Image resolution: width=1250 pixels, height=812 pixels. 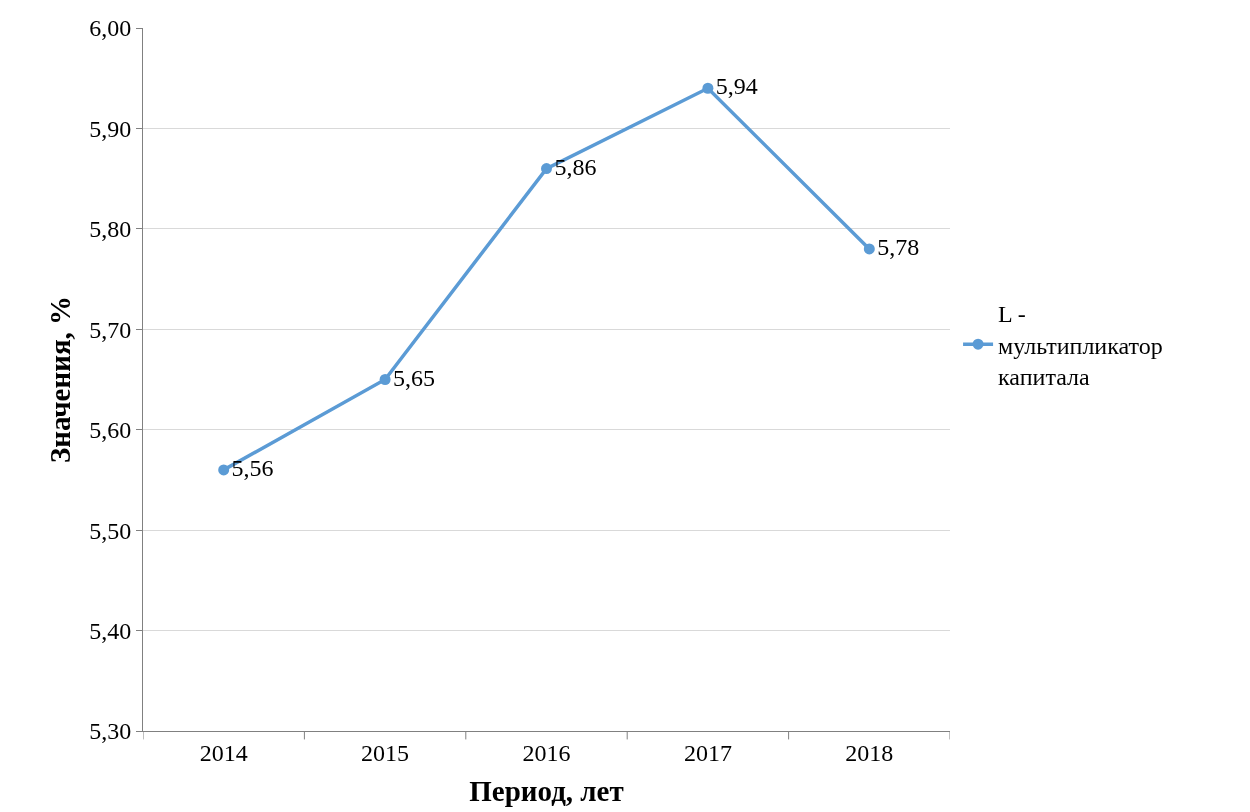 I want to click on y-tick-label: 5,30, so click(x=110, y=731).